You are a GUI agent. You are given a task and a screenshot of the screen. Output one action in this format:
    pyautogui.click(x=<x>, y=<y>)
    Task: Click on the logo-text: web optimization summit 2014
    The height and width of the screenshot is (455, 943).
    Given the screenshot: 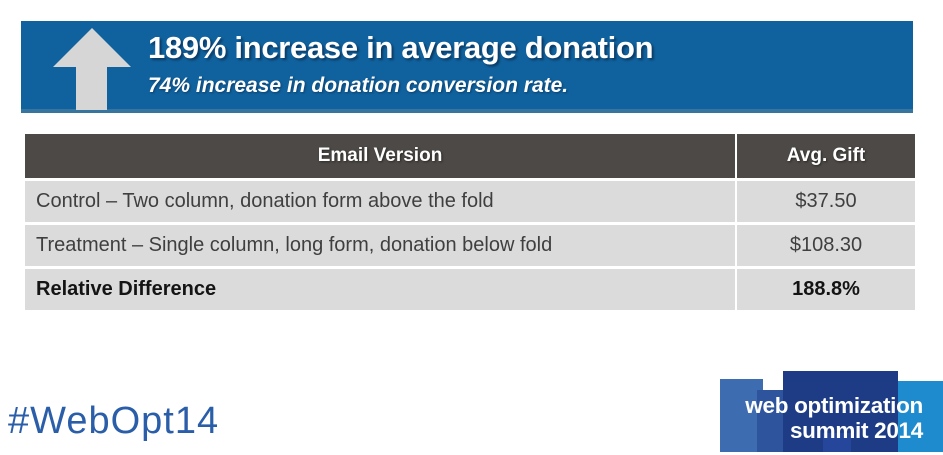 What is the action you would take?
    pyautogui.click(x=834, y=418)
    